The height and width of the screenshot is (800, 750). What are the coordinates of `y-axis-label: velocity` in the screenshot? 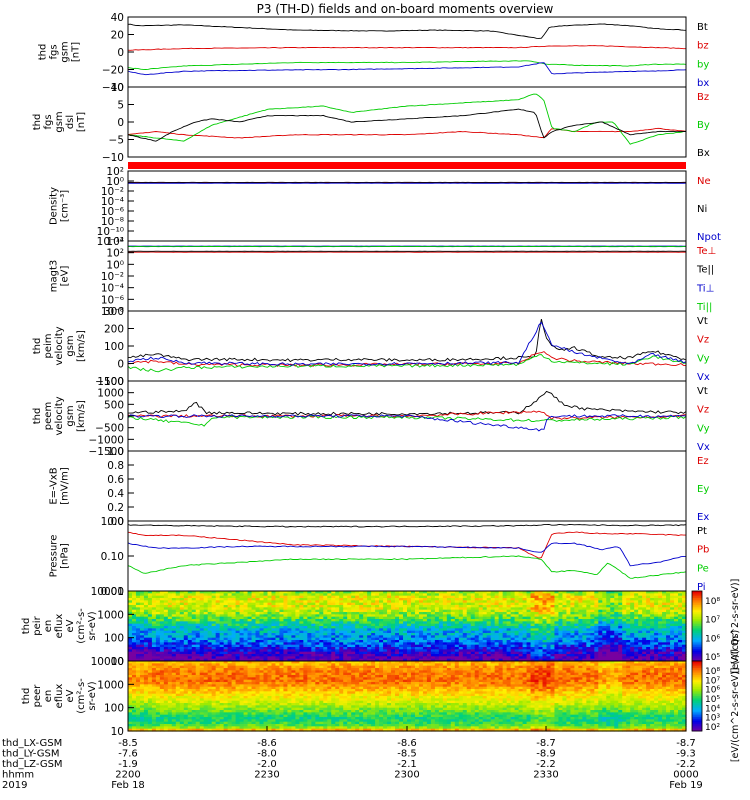 It's located at (59, 345).